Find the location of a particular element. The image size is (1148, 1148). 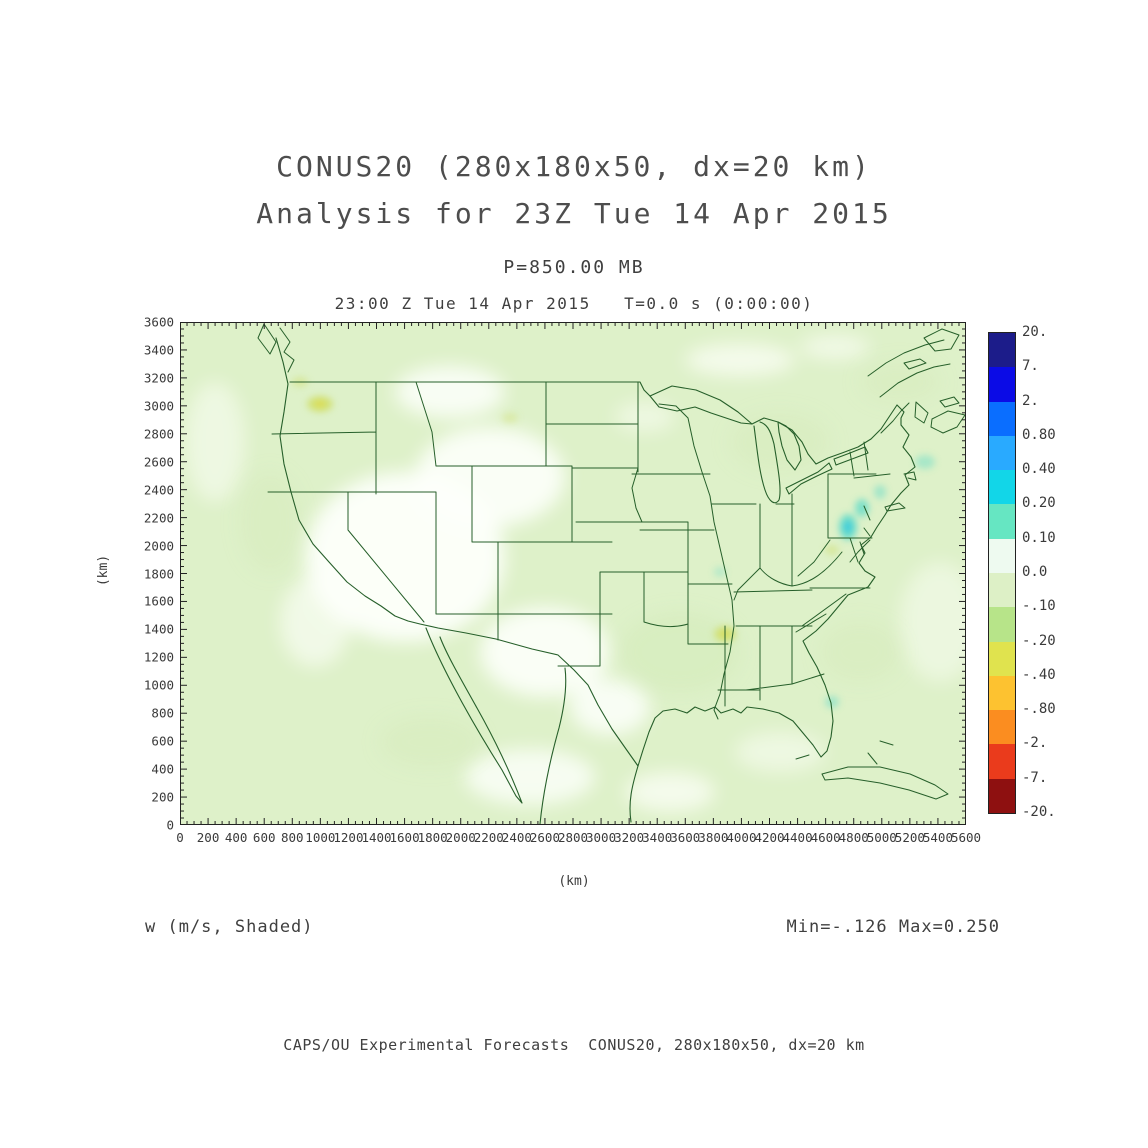

x-tick-label: 5000 is located at coordinates (881, 837).